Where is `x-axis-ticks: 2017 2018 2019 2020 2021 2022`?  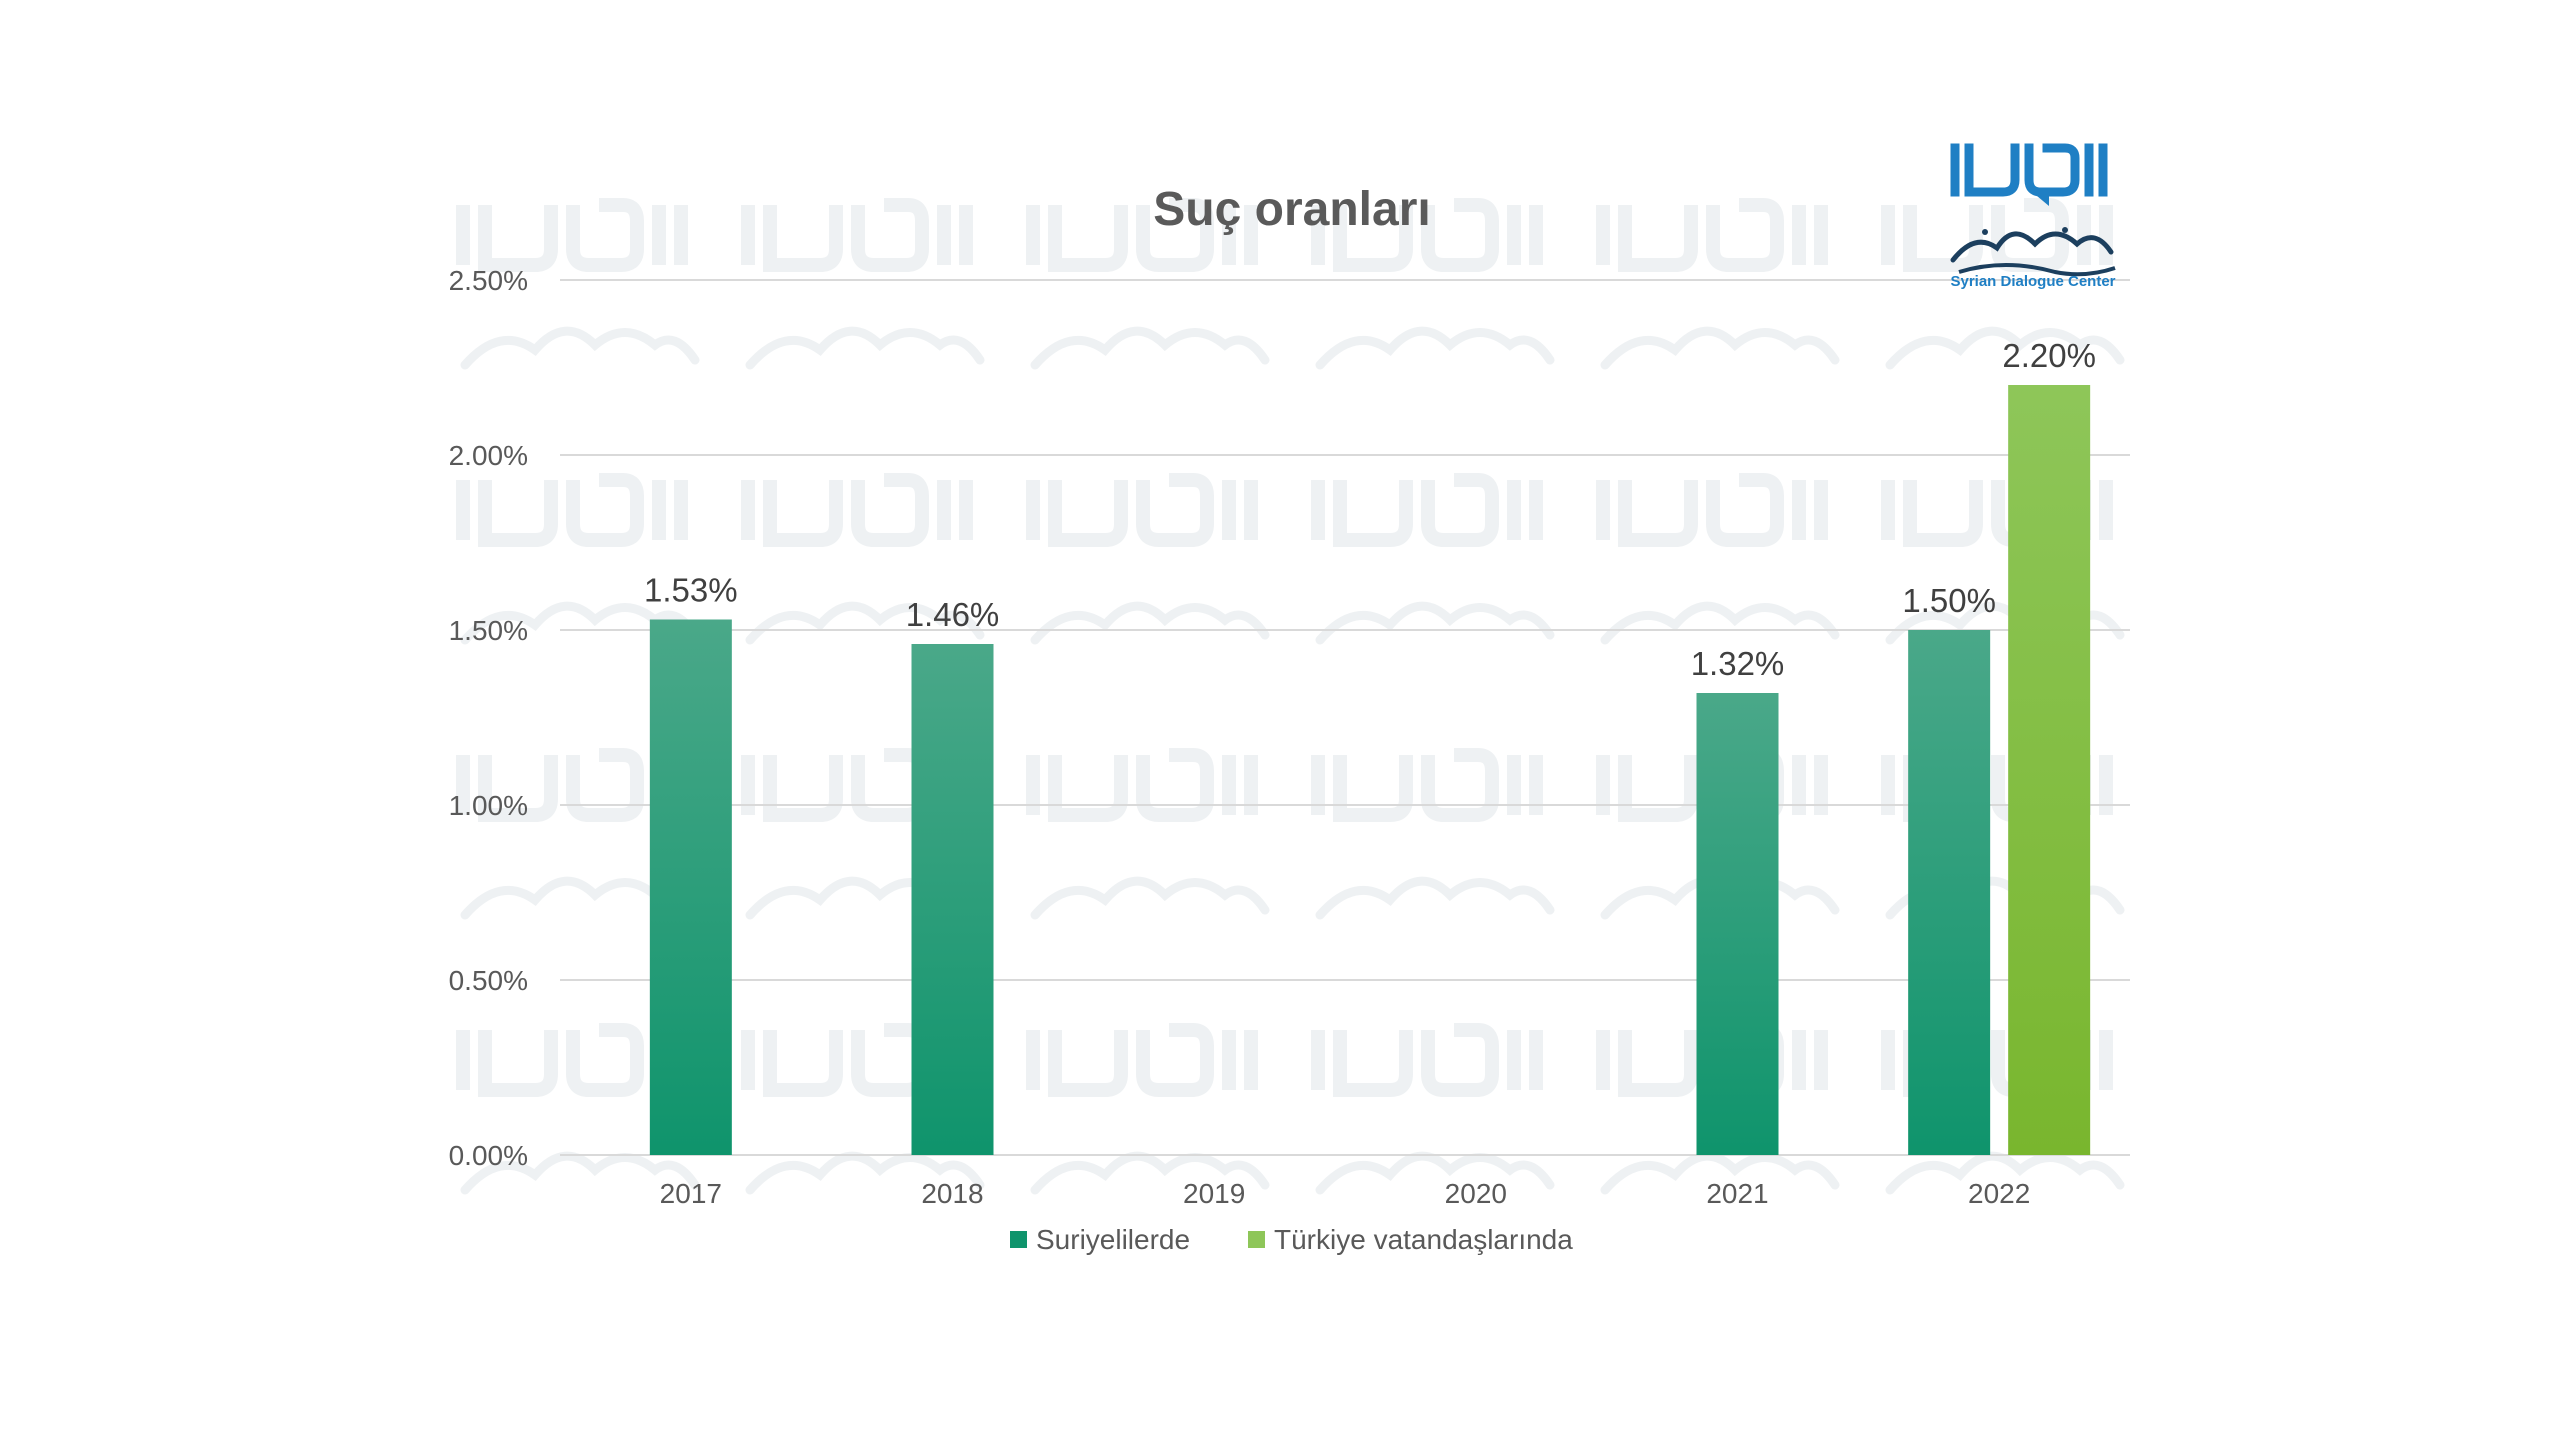 x-axis-ticks: 2017 2018 2019 2020 2021 2022 is located at coordinates (1345, 1193).